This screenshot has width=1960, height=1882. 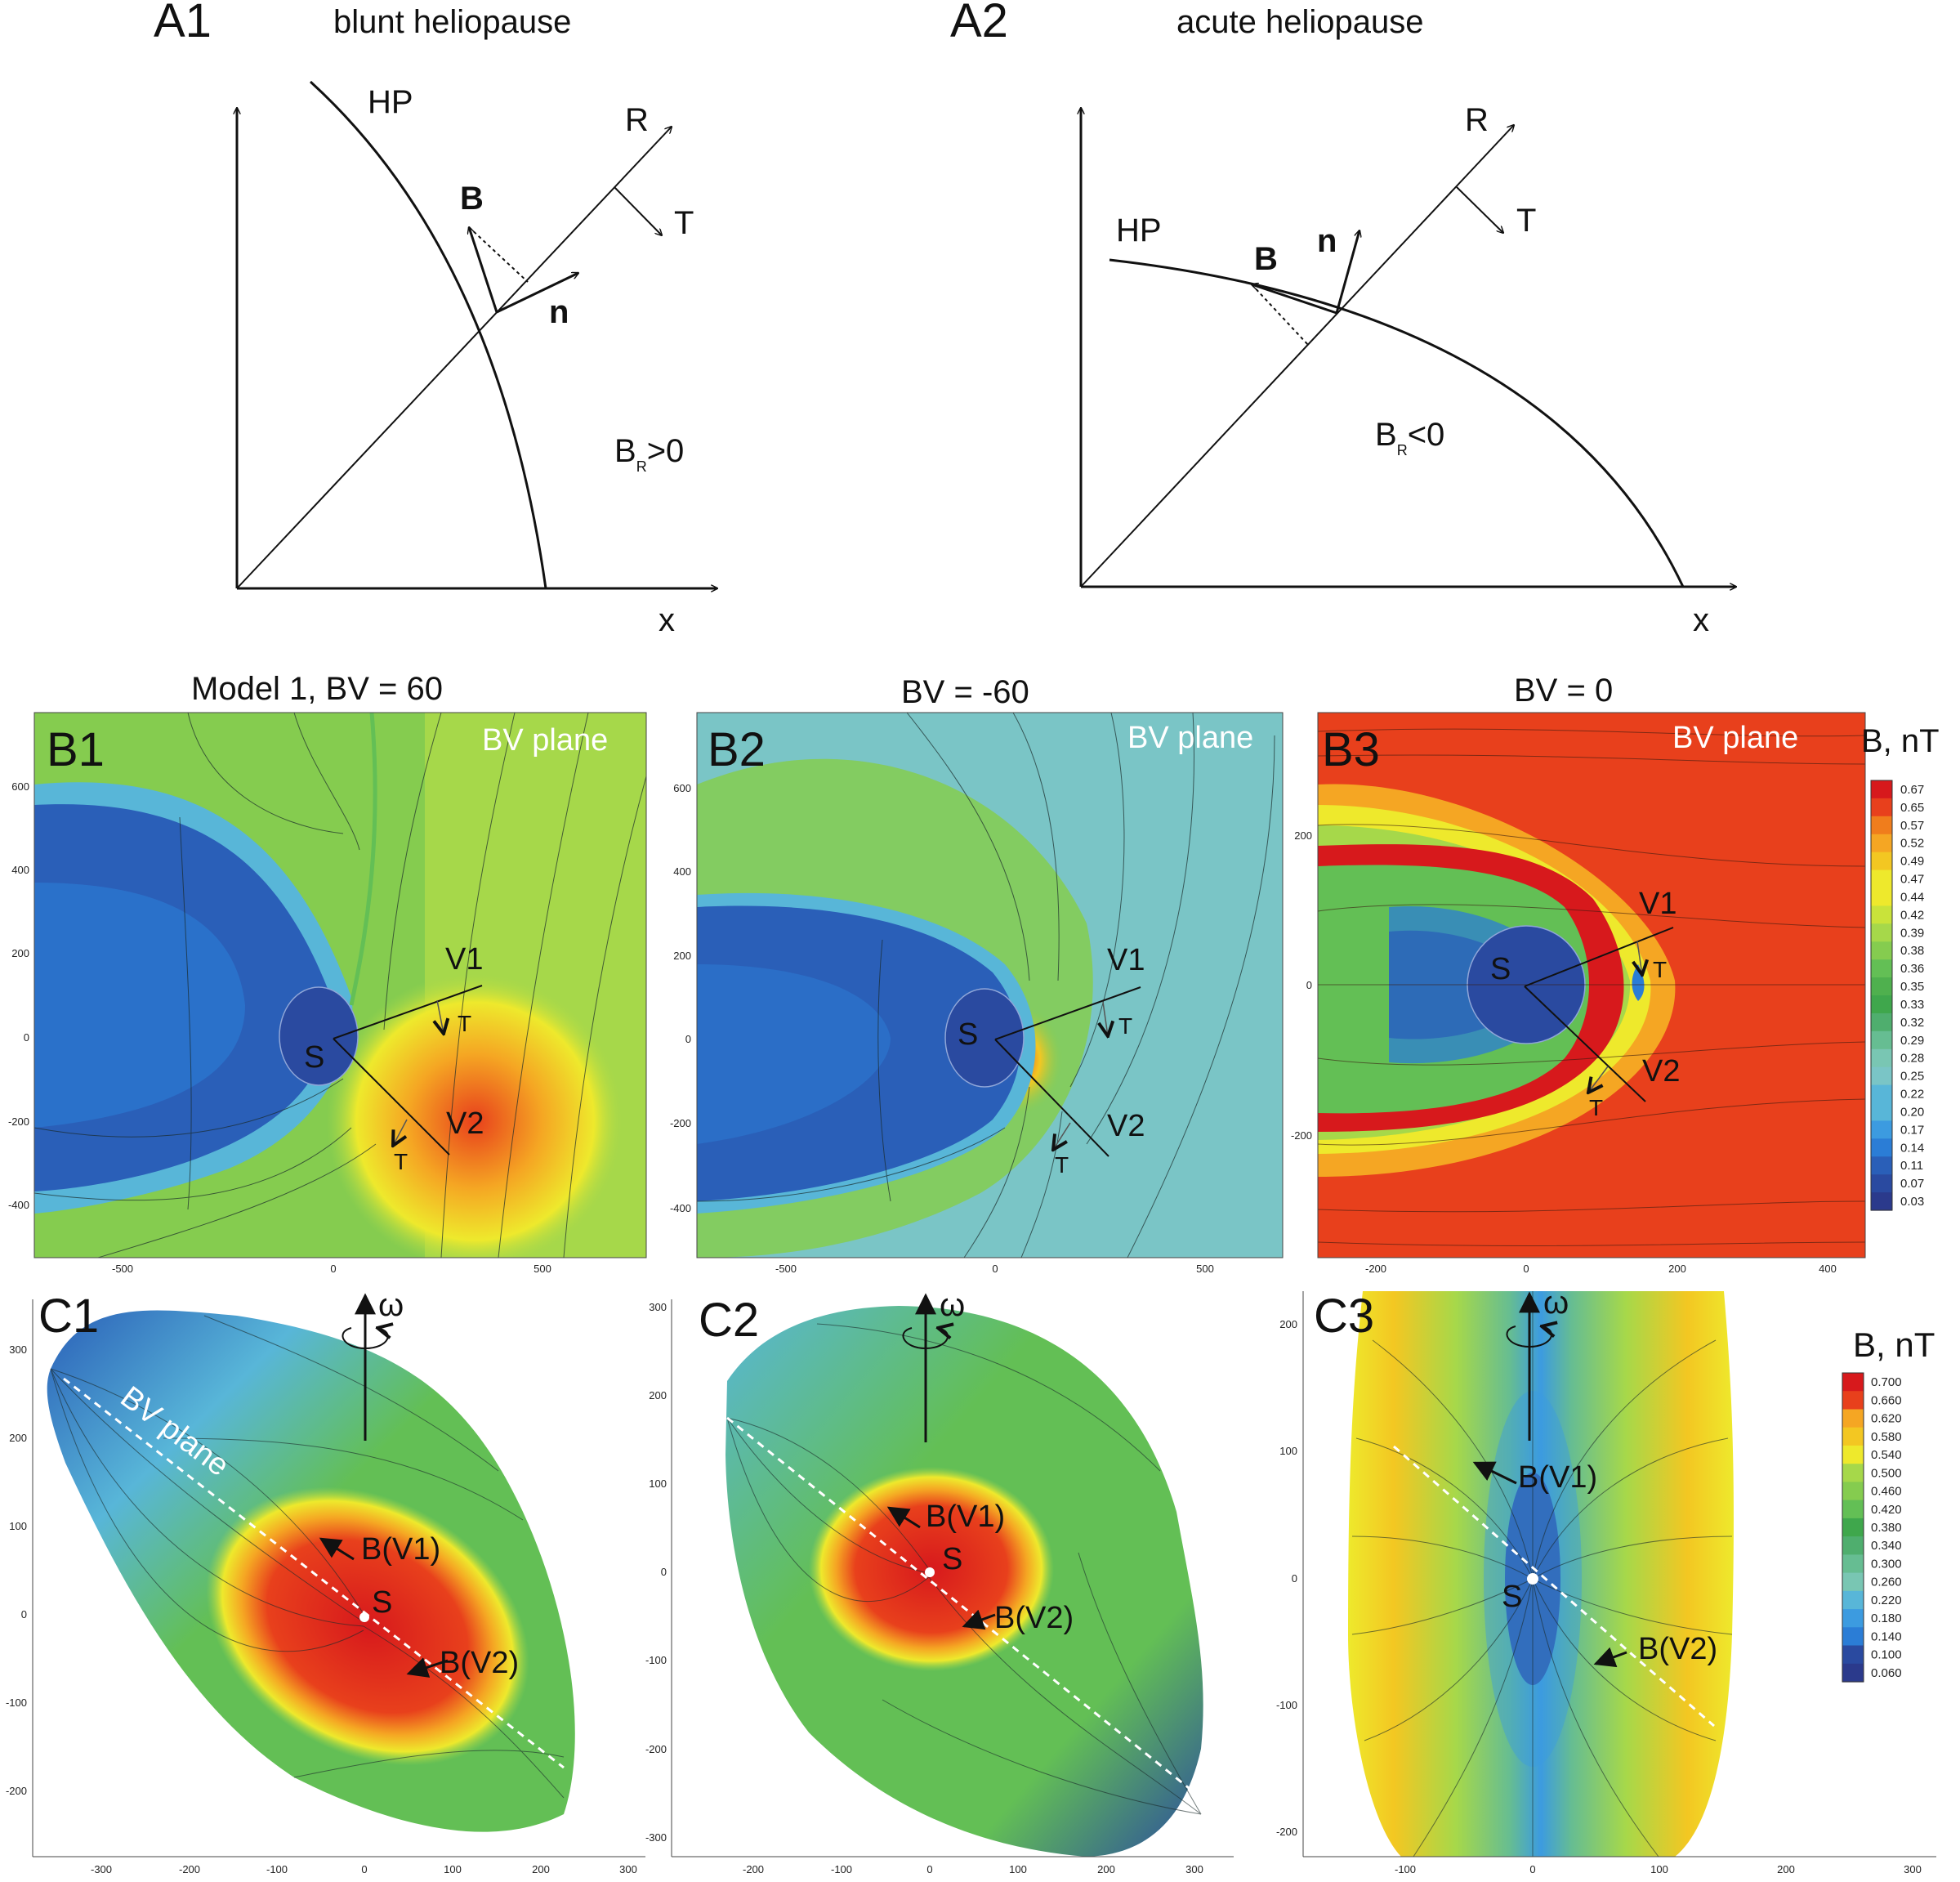 What do you see at coordinates (684, 223) in the screenshot?
I see `t-label: T` at bounding box center [684, 223].